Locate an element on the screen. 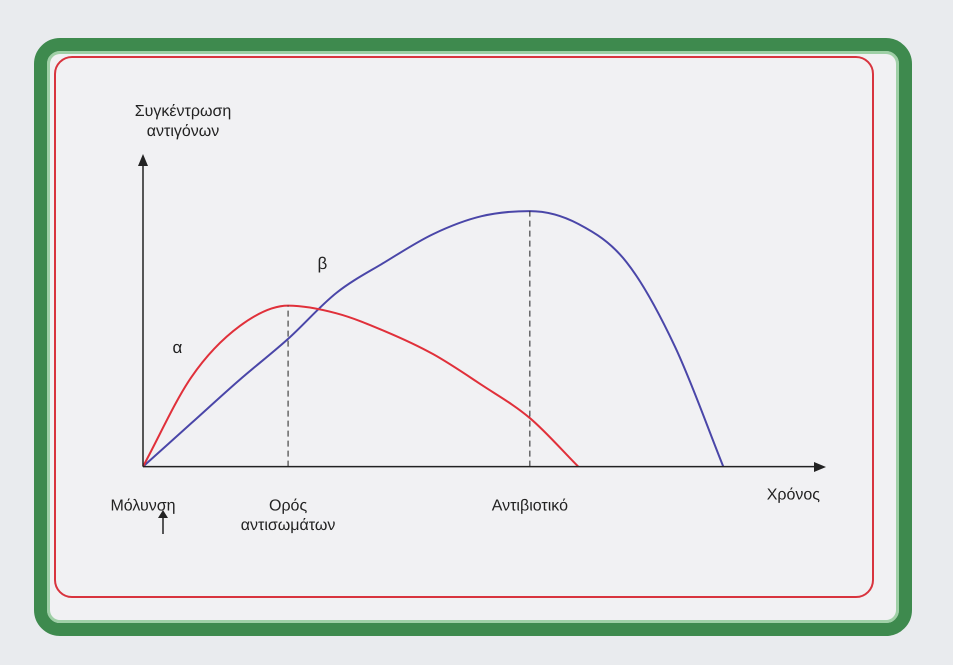 This screenshot has height=665, width=953. series-label: α is located at coordinates (177, 348).